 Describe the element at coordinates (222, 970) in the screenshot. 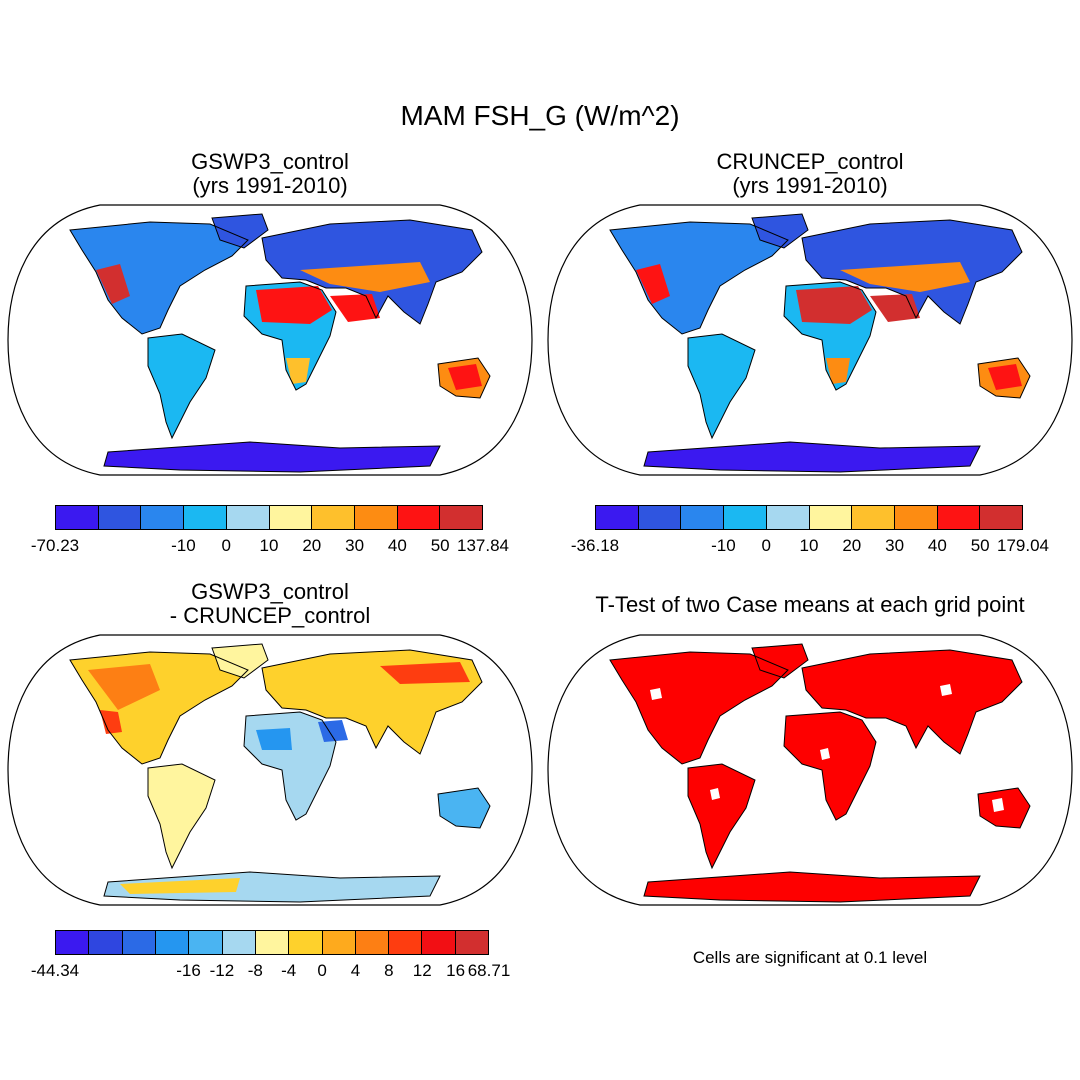

I see `colorbar-tick-label: -12` at that location.